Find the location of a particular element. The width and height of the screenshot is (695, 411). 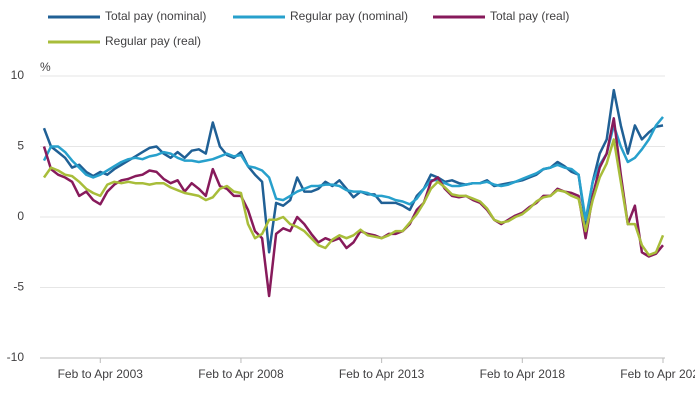

y-tick-label: 0 is located at coordinates (20, 216).